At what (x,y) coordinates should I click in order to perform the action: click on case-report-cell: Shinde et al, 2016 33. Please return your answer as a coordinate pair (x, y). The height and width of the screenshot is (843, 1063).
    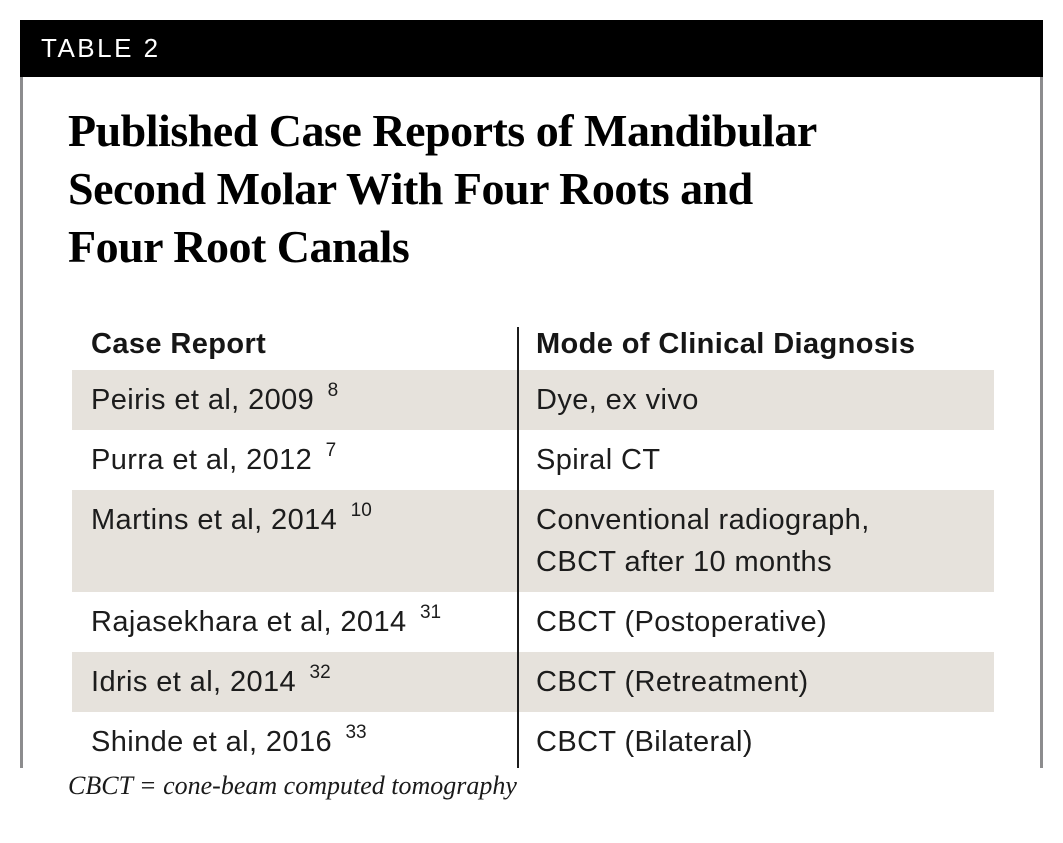
    Looking at the image, I should click on (229, 740).